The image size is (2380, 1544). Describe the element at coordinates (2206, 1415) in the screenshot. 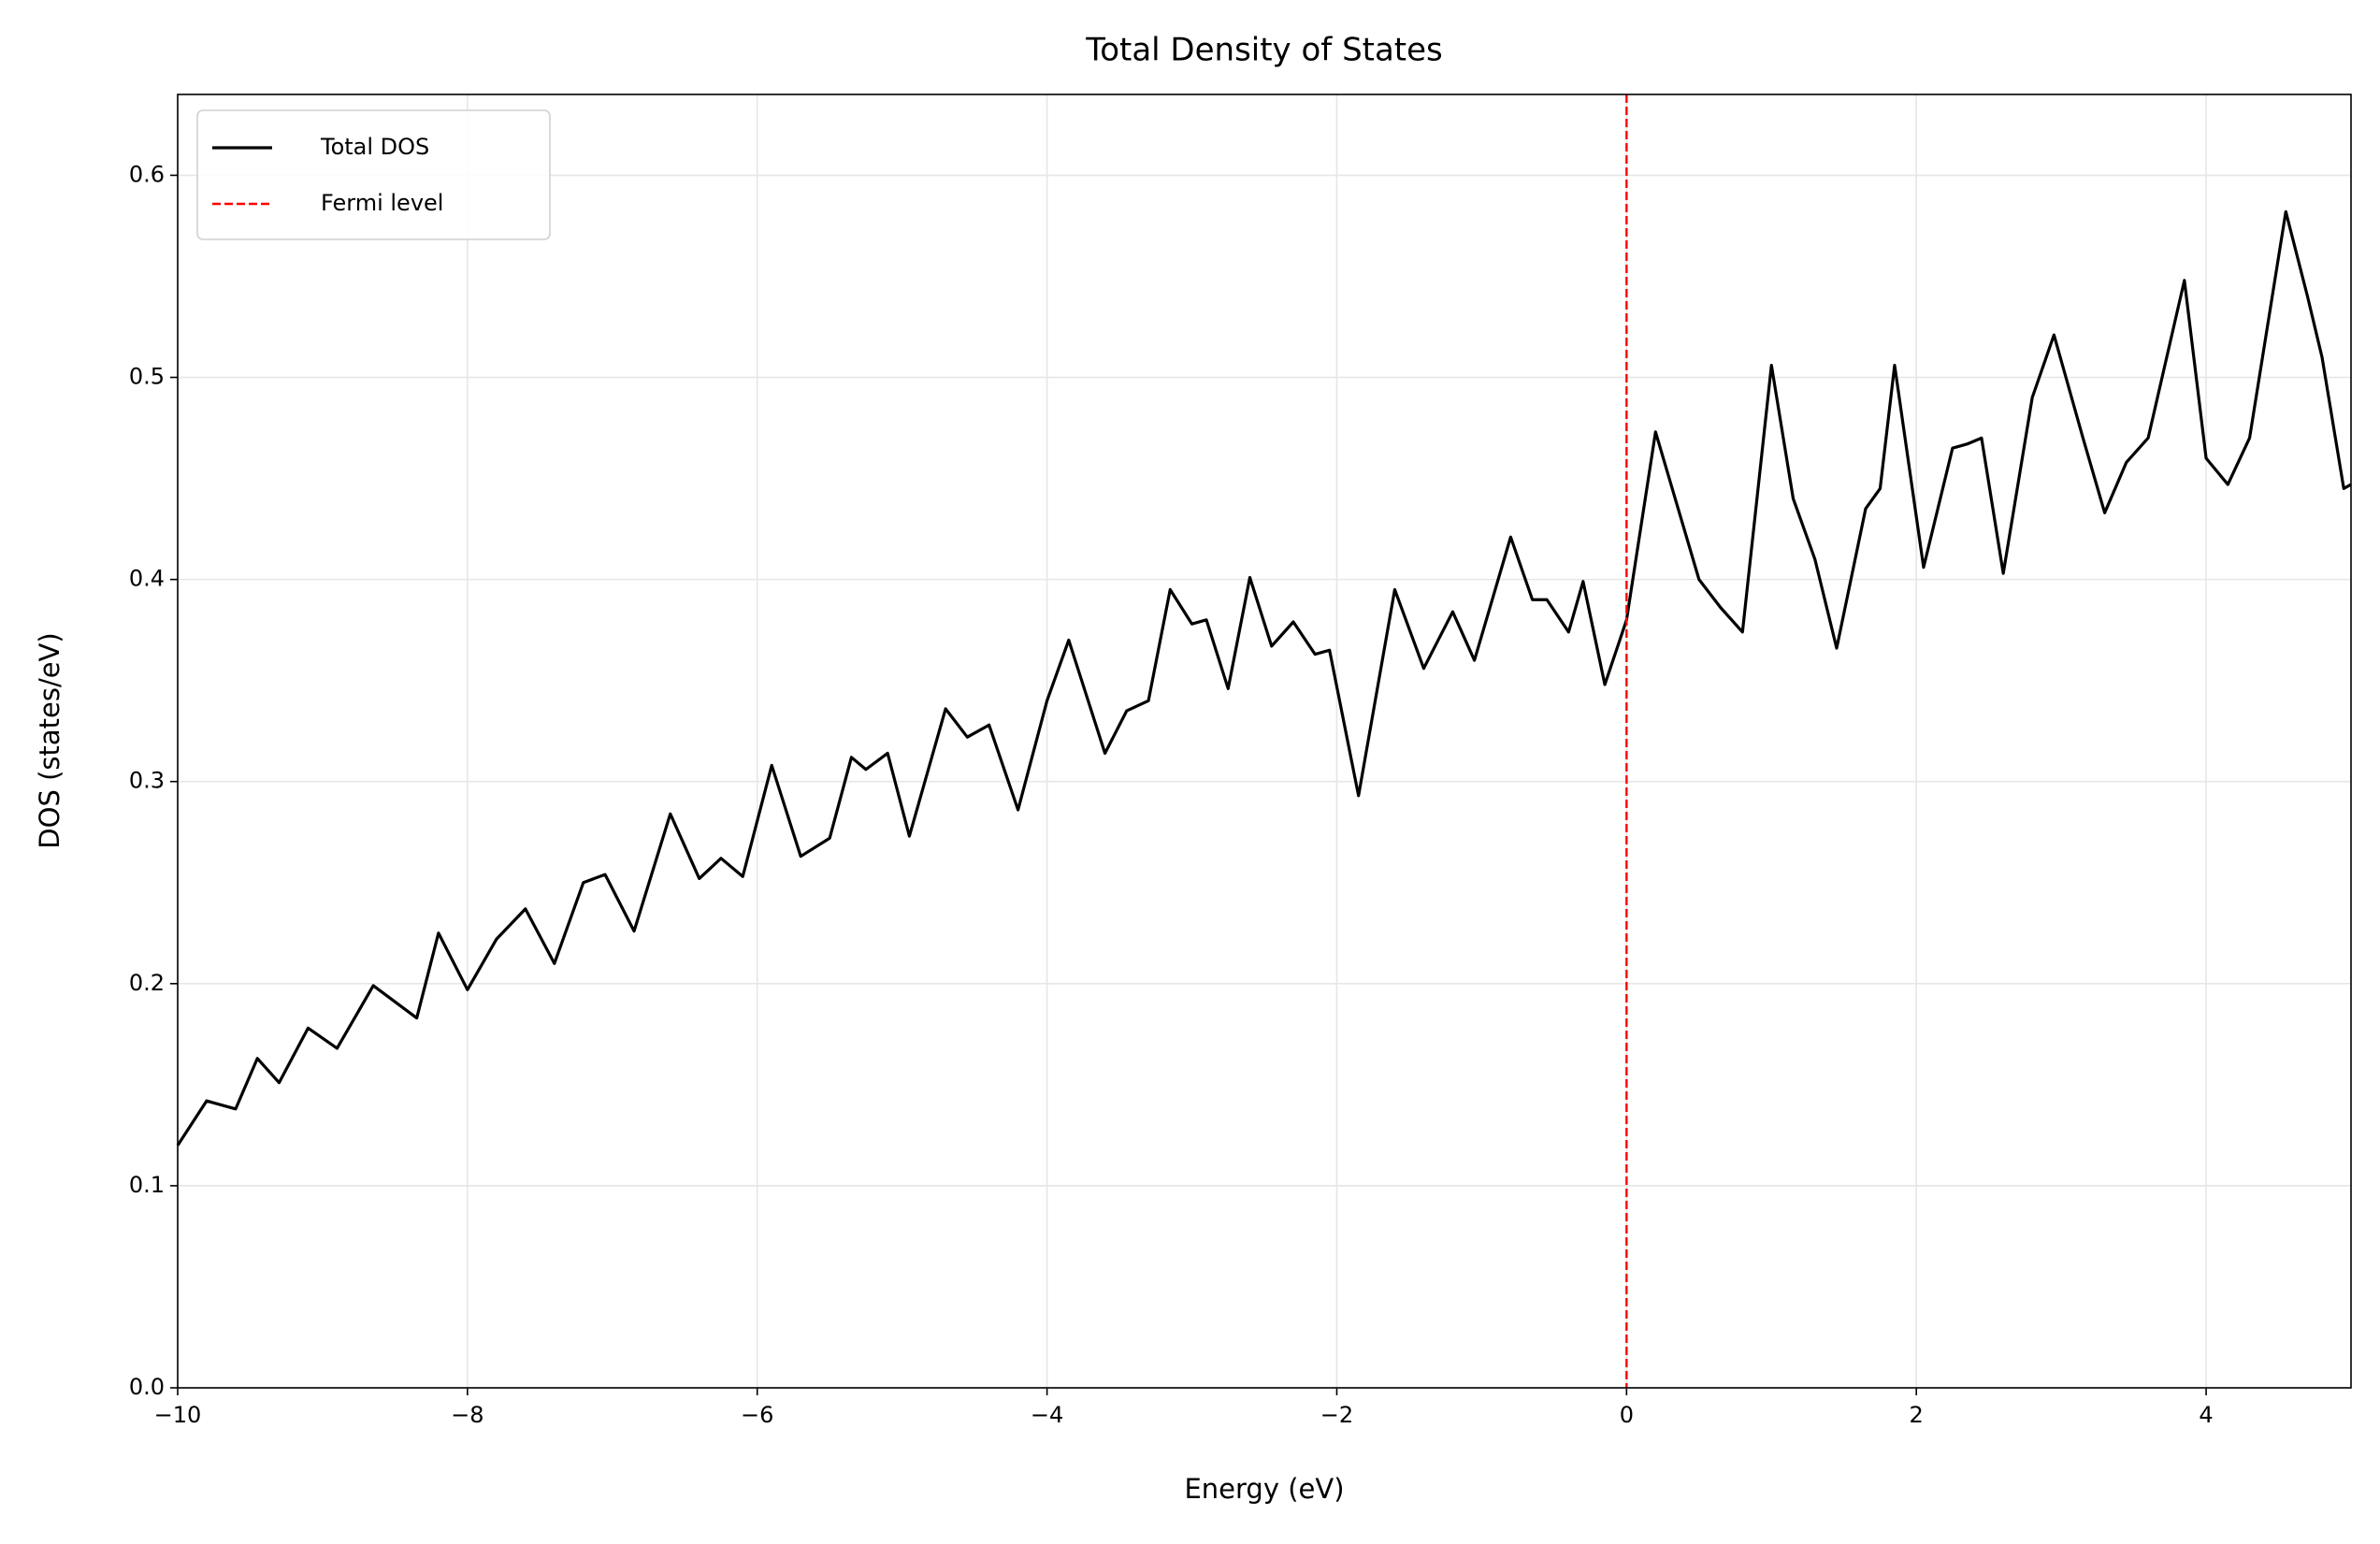

I see `x-tick-label: 4` at that location.